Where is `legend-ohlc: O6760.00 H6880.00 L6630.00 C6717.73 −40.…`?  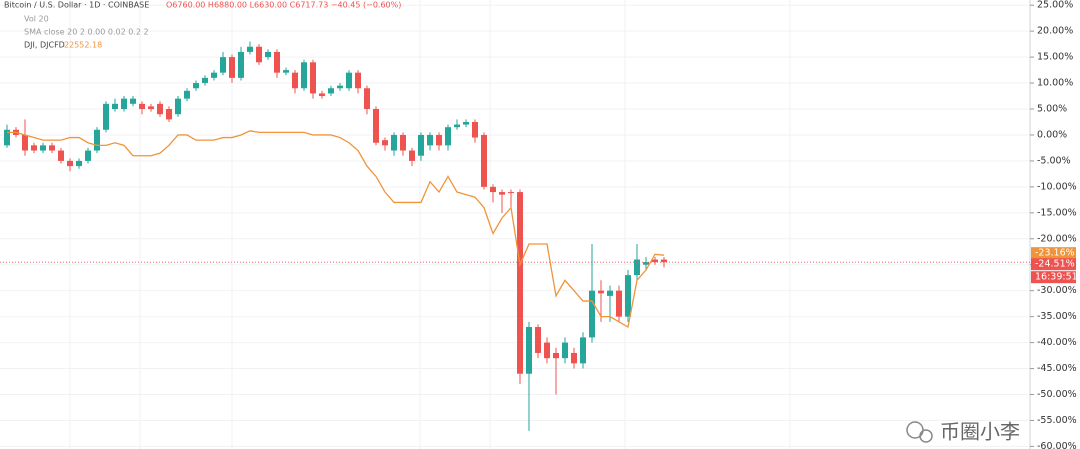 legend-ohlc: O6760.00 H6880.00 L6630.00 C6717.73 −40.… is located at coordinates (283, 5).